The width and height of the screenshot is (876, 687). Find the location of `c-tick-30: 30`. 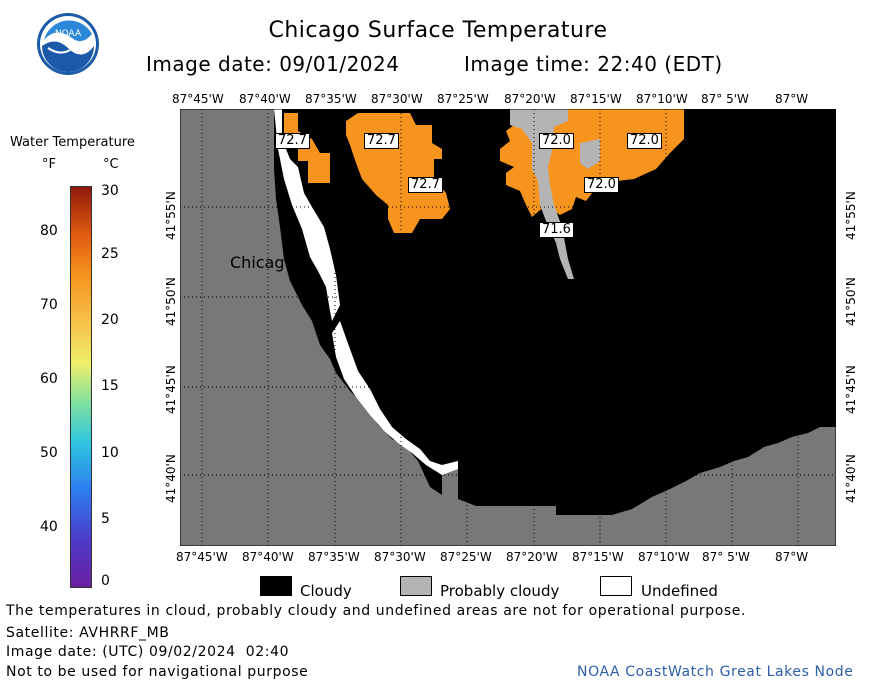

c-tick-30: 30 is located at coordinates (110, 191).